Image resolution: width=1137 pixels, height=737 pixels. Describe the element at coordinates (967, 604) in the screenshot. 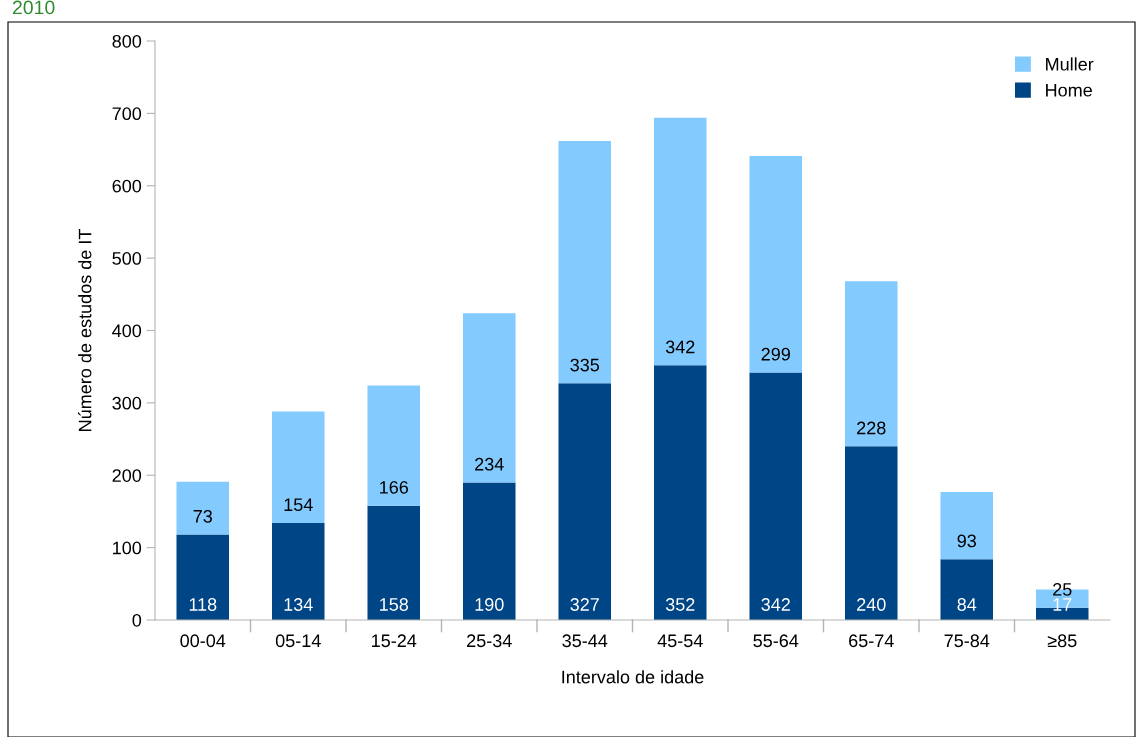

I see `data-label: 84` at that location.